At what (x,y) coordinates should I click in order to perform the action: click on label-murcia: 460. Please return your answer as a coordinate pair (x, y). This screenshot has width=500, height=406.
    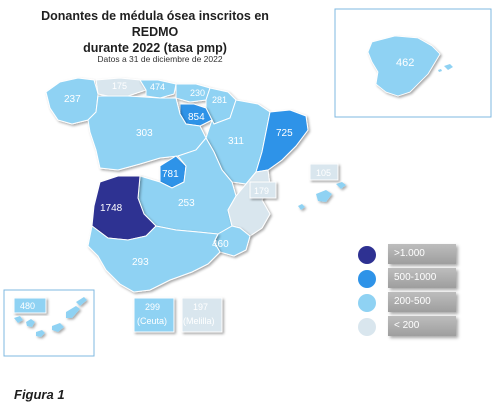
    Looking at the image, I should click on (220, 244).